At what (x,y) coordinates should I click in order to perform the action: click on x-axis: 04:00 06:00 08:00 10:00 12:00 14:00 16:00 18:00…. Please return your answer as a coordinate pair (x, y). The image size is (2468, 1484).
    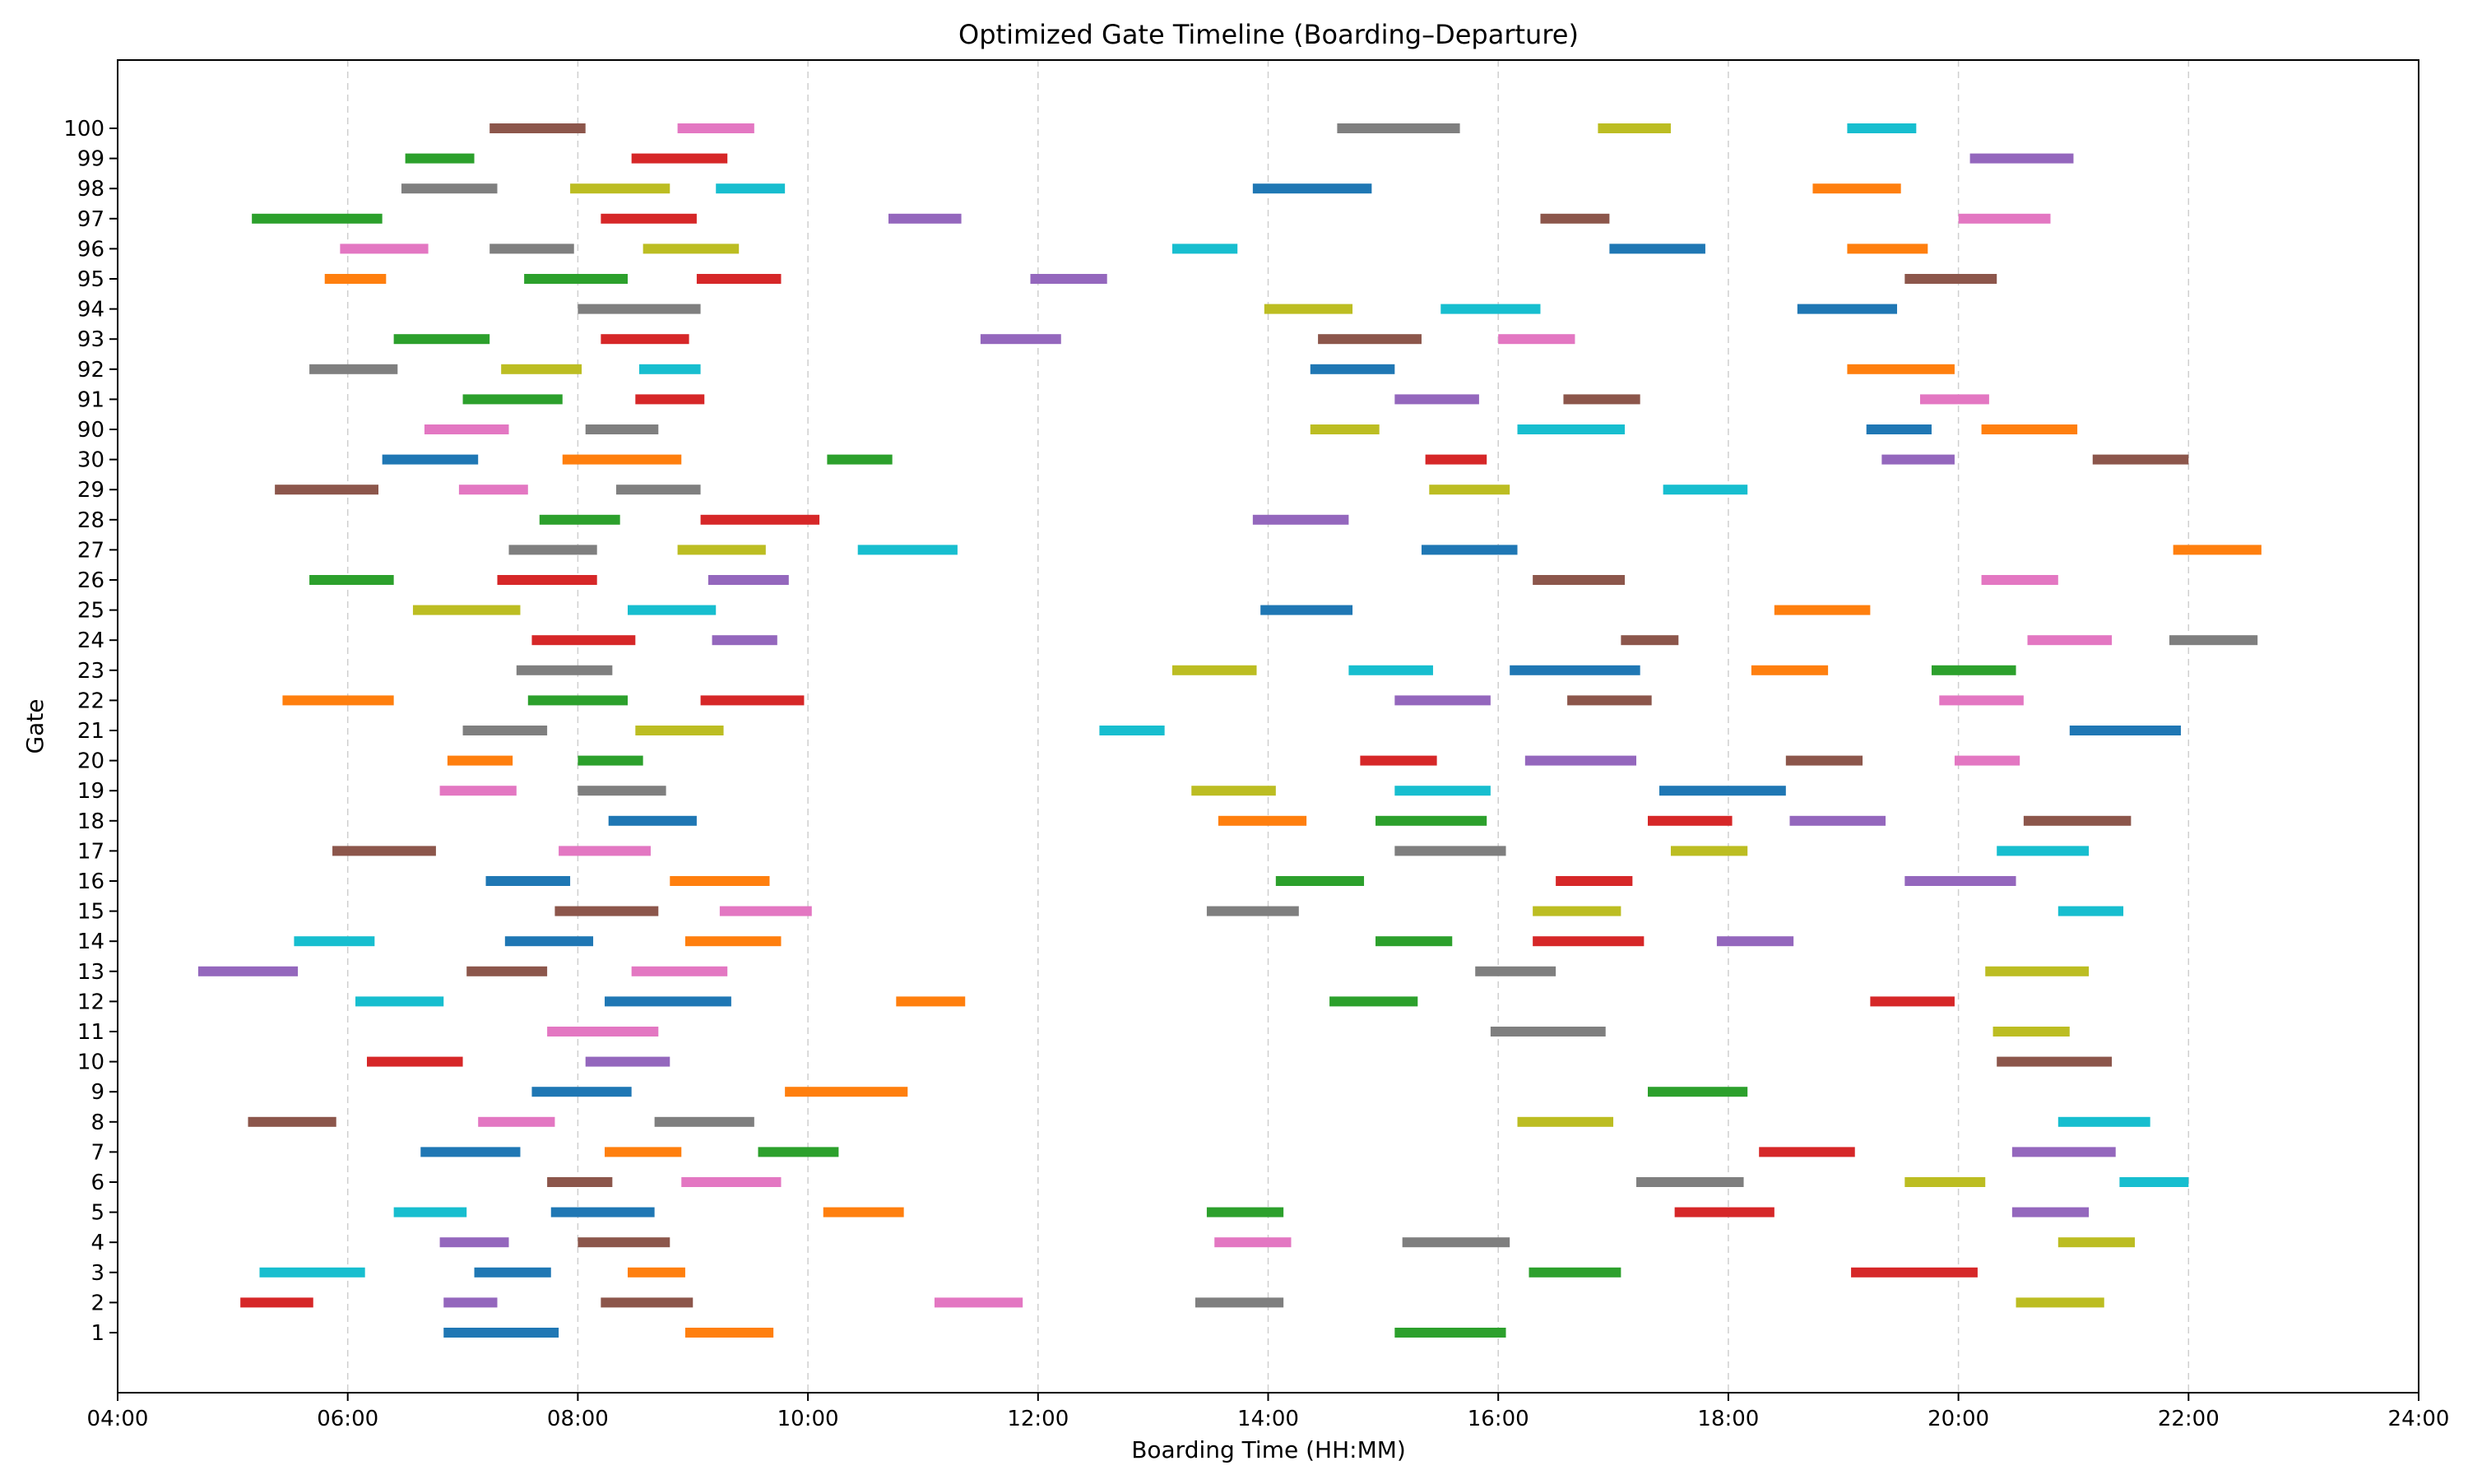
    Looking at the image, I should click on (1268, 1412).